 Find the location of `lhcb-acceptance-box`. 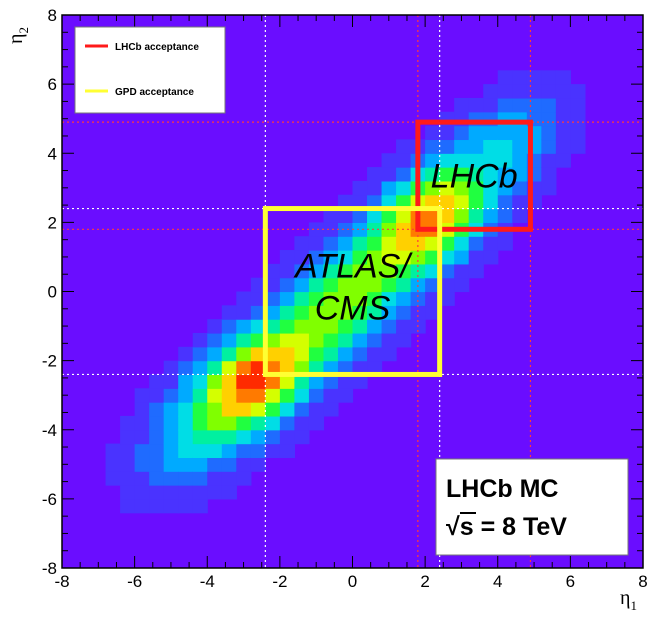

lhcb-acceptance-box is located at coordinates (474, 175).